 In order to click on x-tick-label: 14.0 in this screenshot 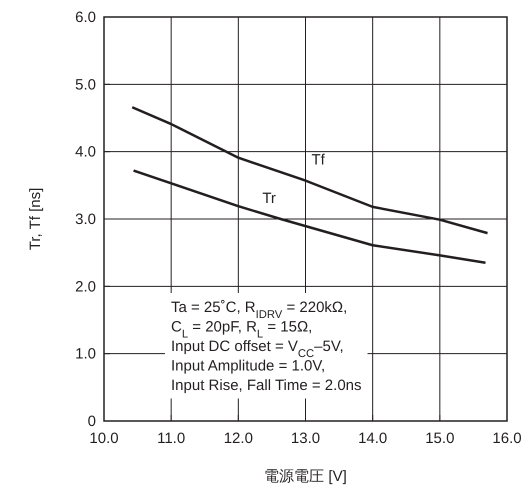, I will do `click(373, 438)`.